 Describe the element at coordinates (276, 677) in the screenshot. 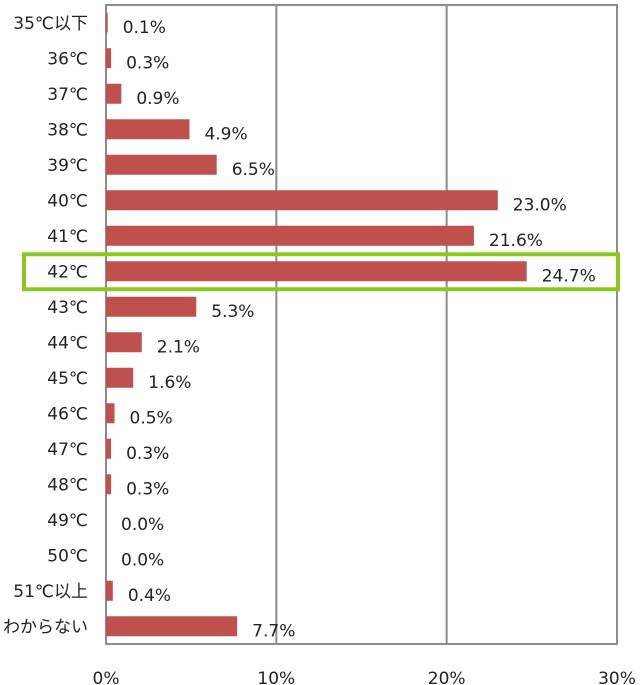

I see `x-tick-label: 10%` at that location.